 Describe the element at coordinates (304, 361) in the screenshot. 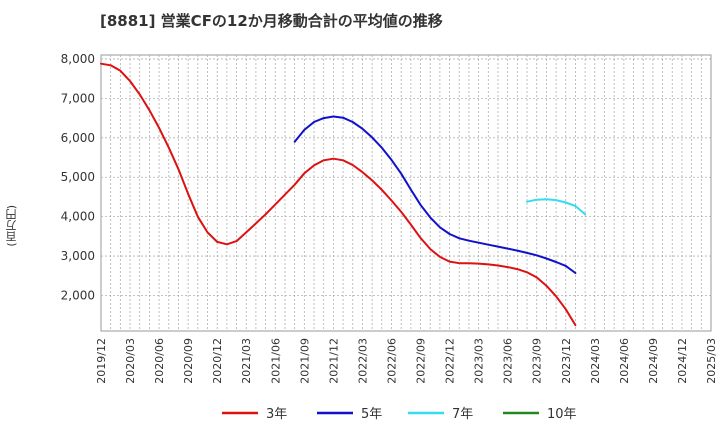

I see `x-tick-label: 2021/09` at that location.